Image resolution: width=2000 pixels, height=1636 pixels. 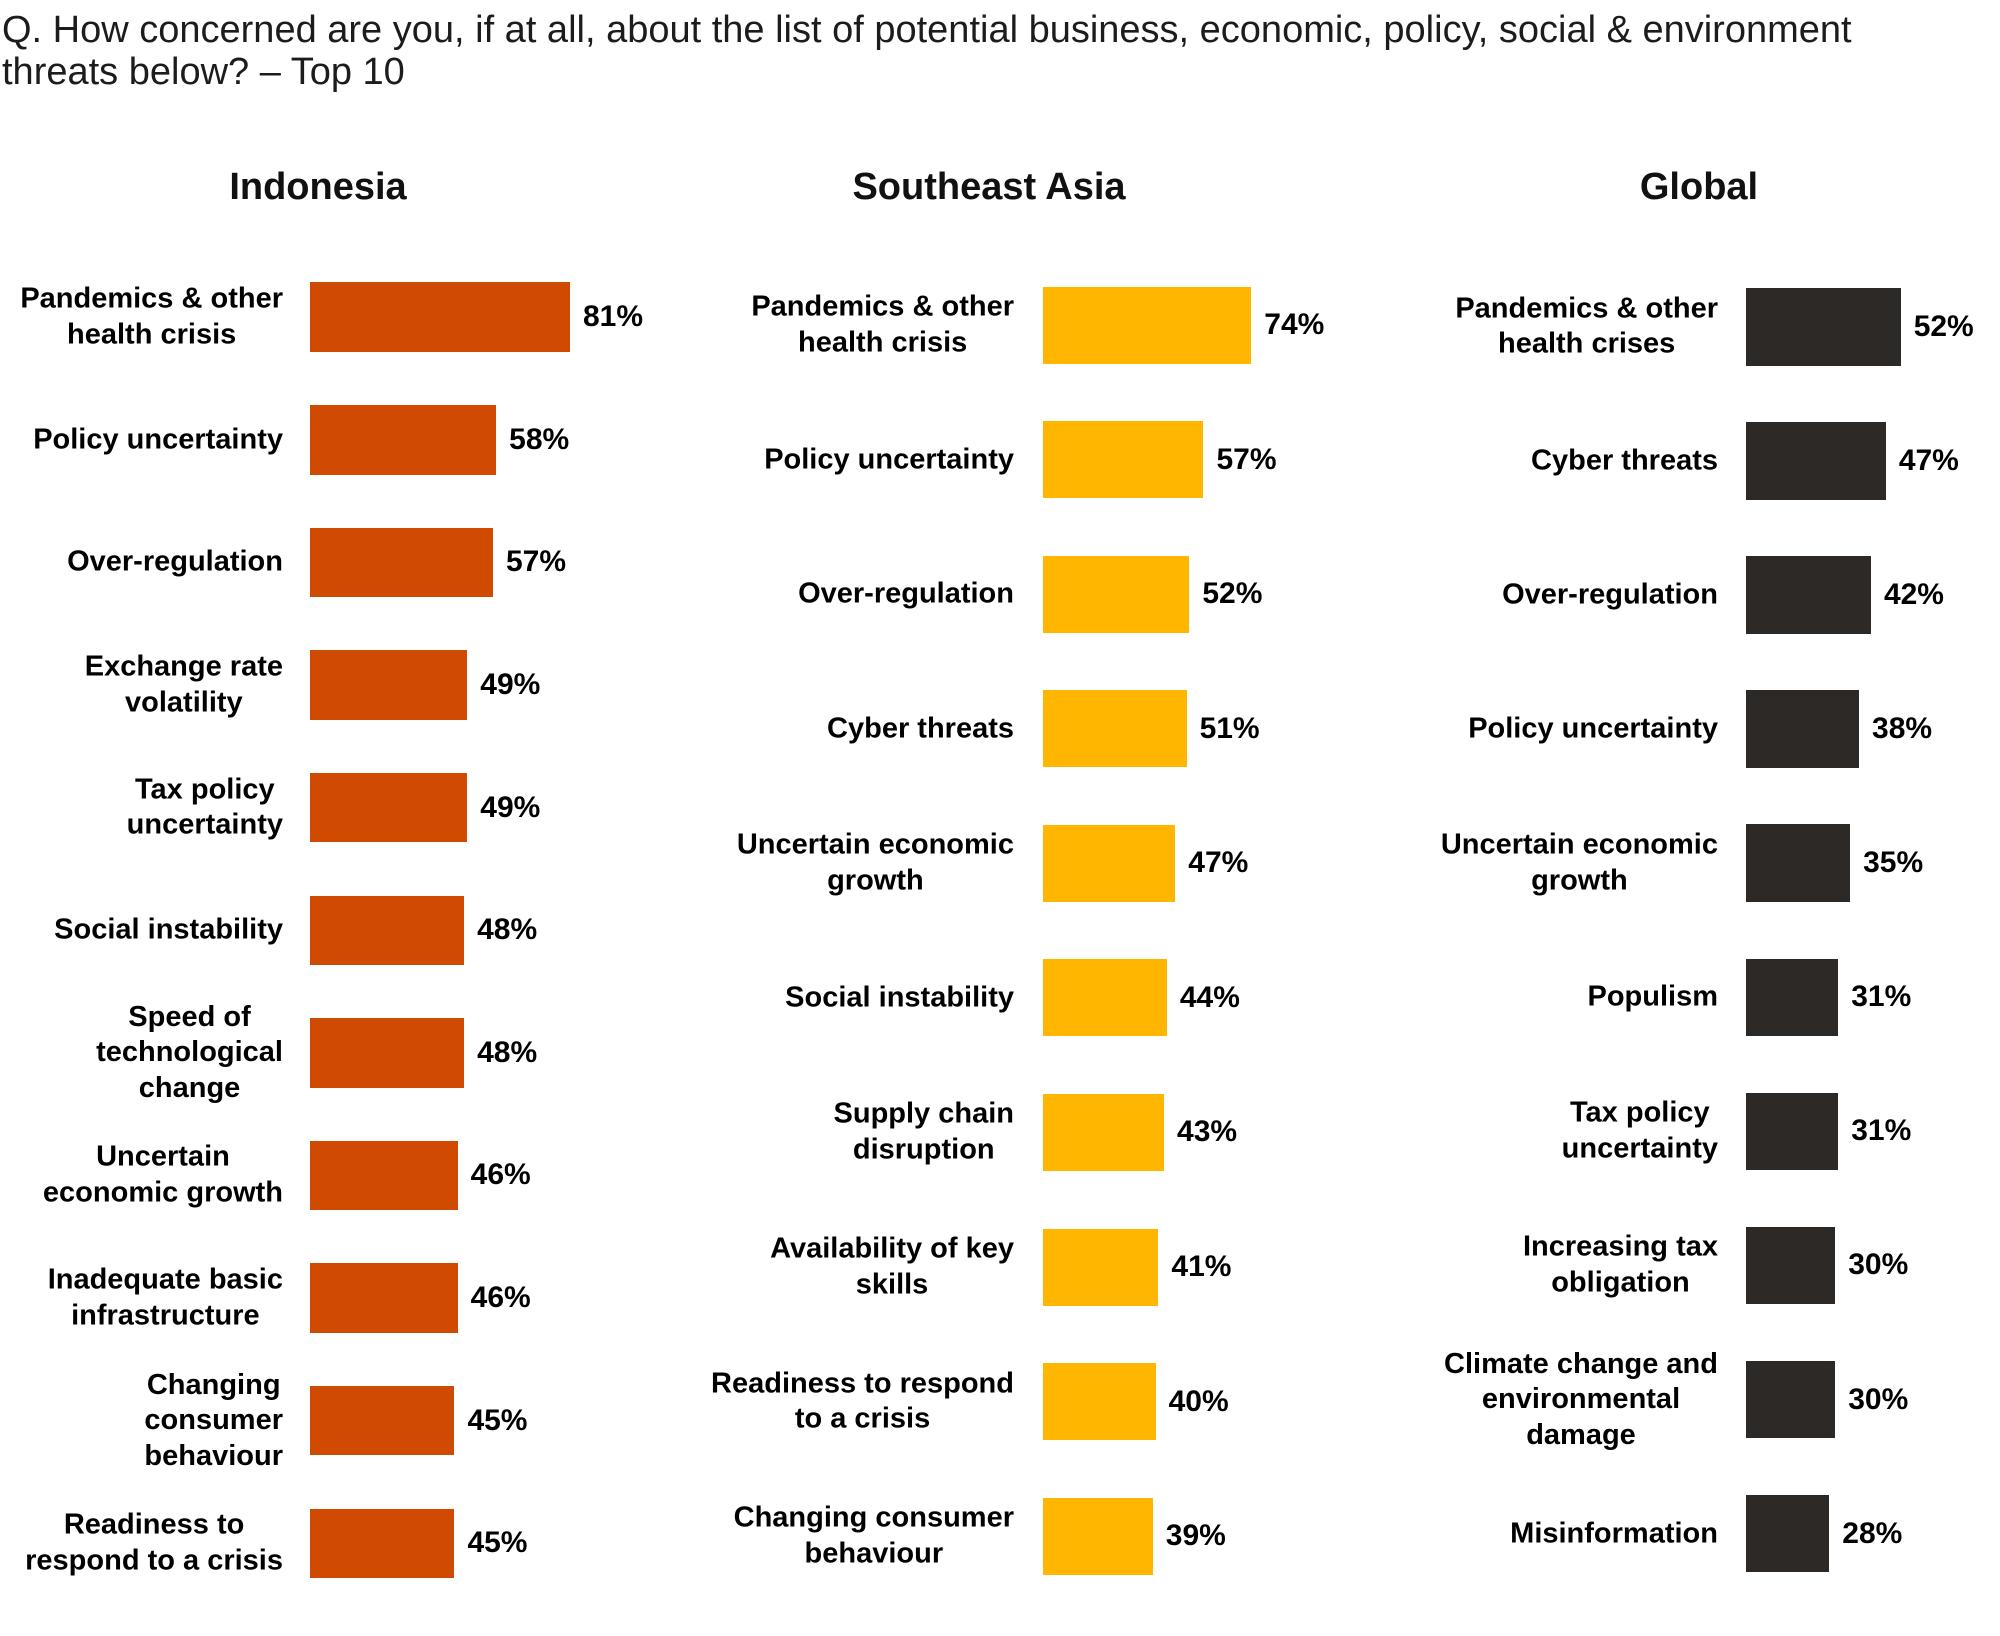 I want to click on value-label: 38%, so click(x=1902, y=729).